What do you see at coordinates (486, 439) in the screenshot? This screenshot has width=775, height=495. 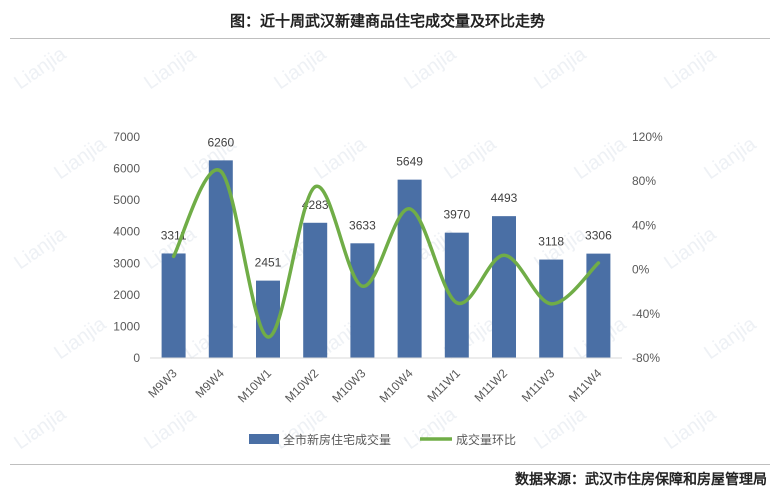 I see `legend-line-label: 成交量环比` at bounding box center [486, 439].